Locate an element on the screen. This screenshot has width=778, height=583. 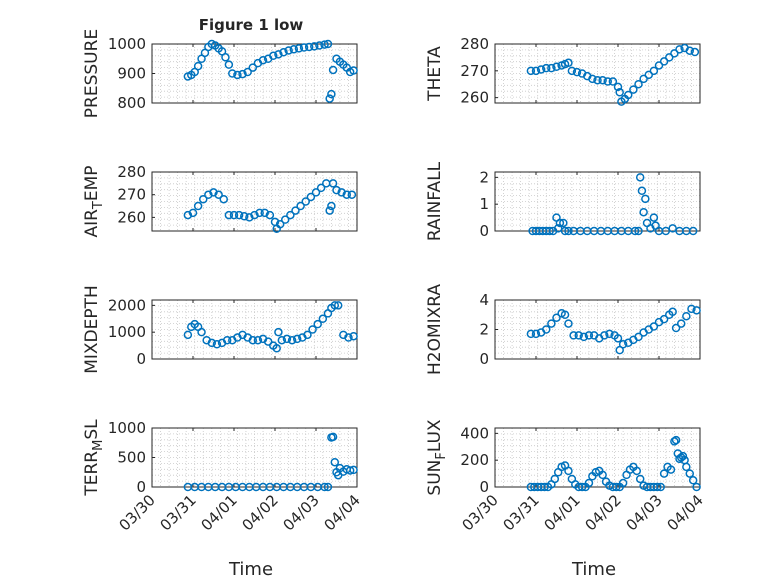
x-tick-label: 04/04 is located at coordinates (685, 512).